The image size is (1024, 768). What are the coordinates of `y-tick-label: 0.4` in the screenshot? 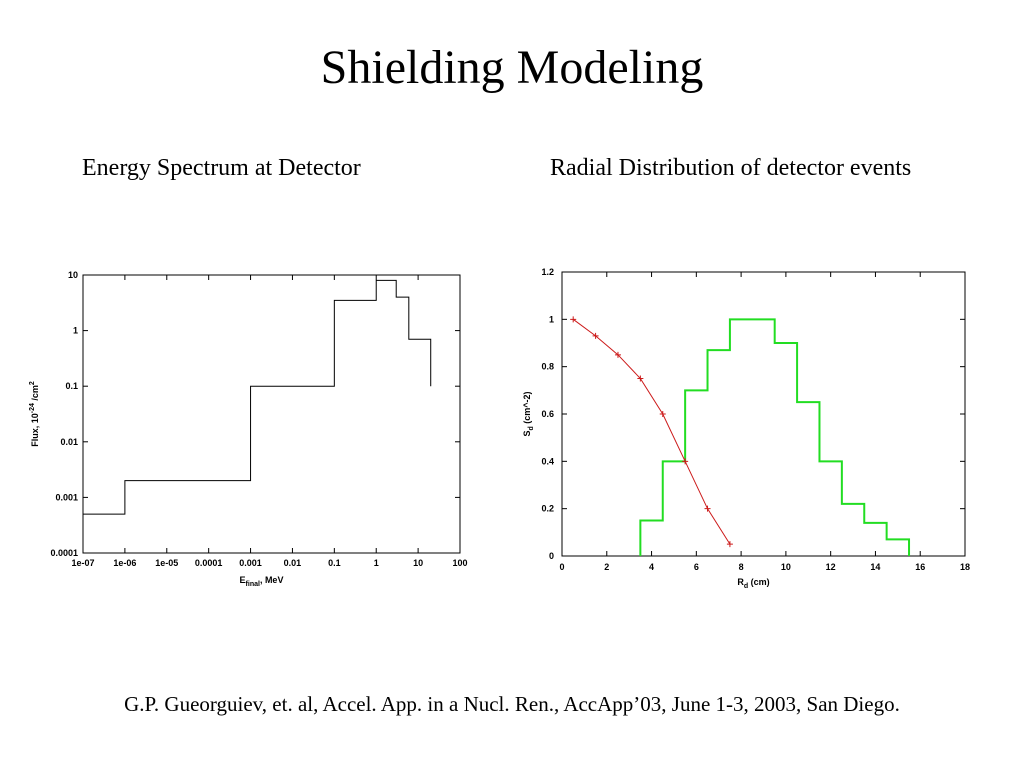 It's located at (547, 461).